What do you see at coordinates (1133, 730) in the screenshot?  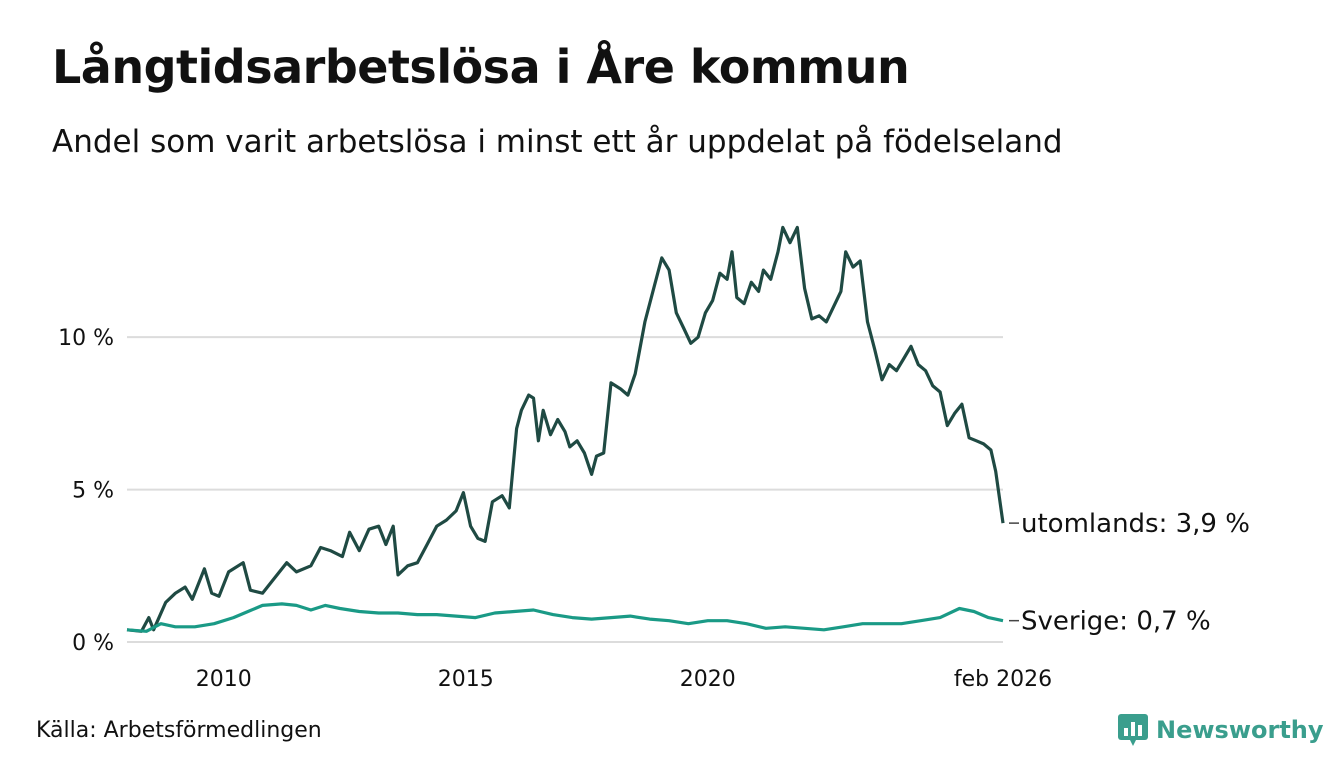 I see `newsworthy-icon` at bounding box center [1133, 730].